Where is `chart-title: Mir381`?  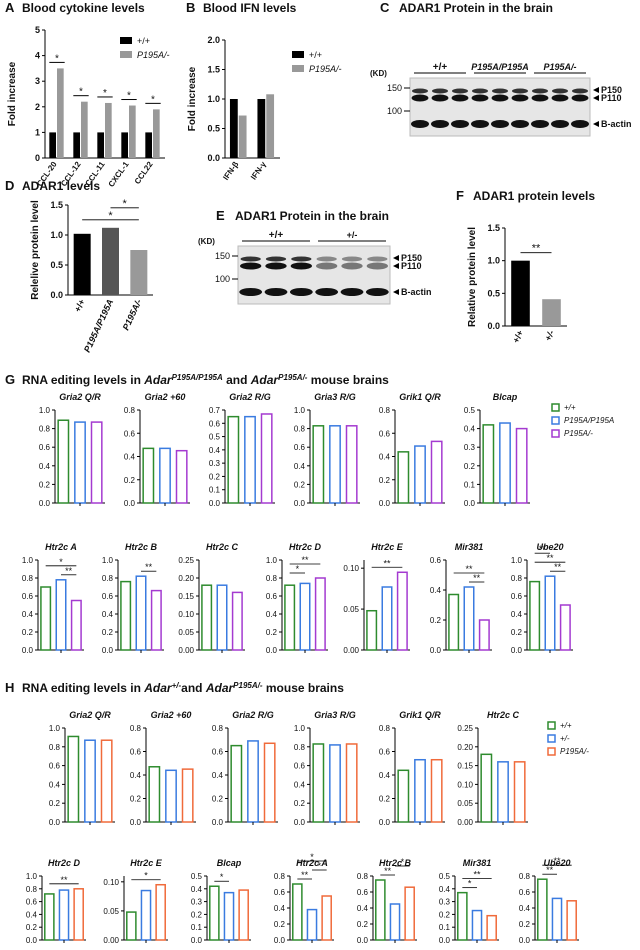
chart-title: Mir381 is located at coordinates (469, 547).